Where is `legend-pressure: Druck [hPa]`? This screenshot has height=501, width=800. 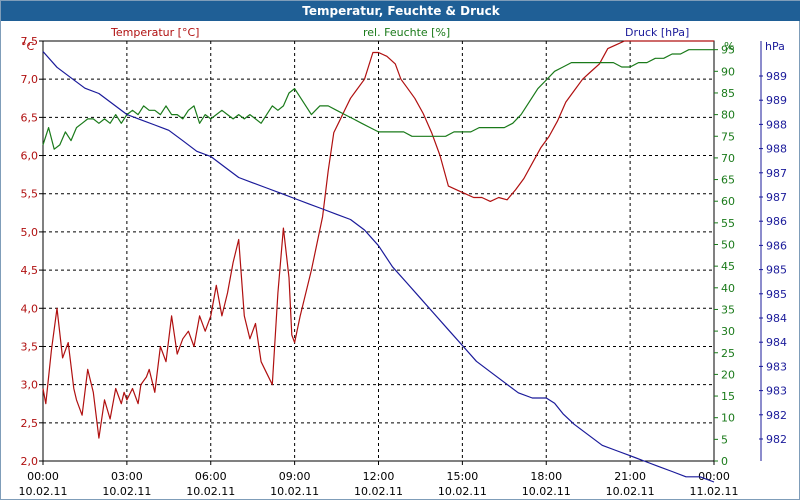
legend-pressure: Druck [hPa] is located at coordinates (657, 32).